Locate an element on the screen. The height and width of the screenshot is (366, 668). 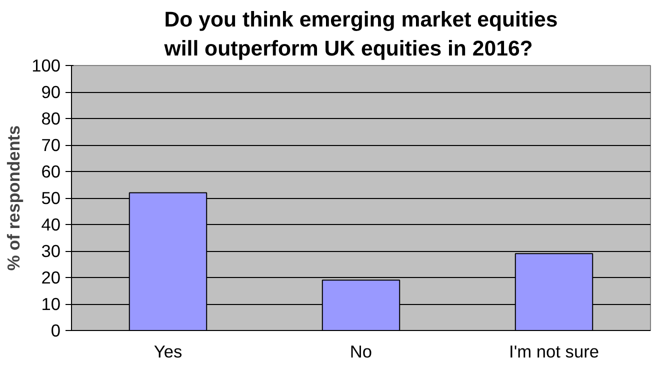
y-tick-label: 10 is located at coordinates (51, 304).